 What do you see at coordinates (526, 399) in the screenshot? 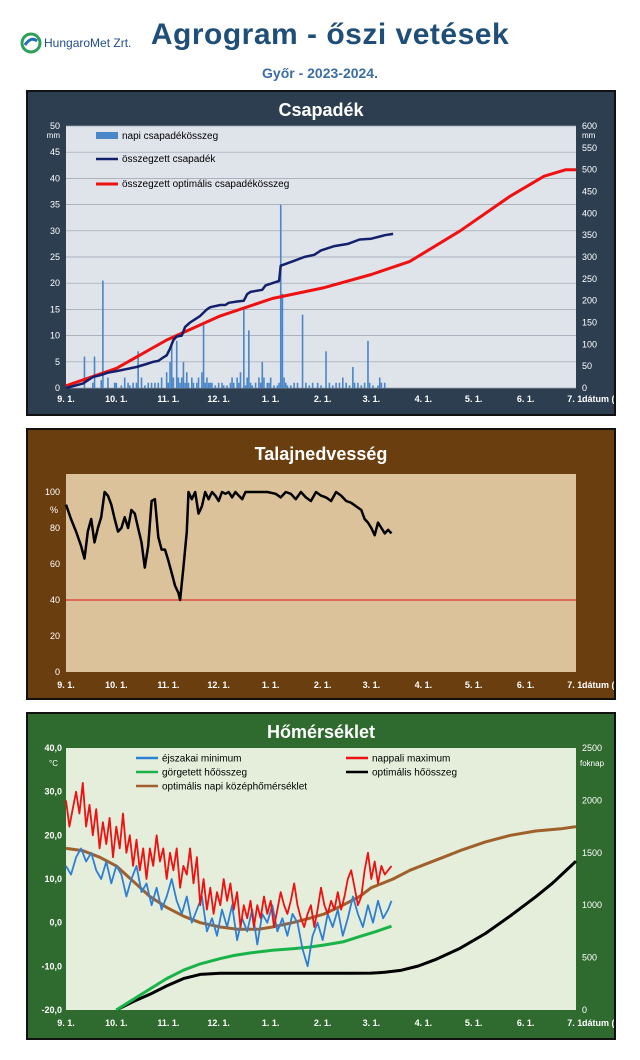
I see `x-tick-label: 6. 1.` at bounding box center [526, 399].